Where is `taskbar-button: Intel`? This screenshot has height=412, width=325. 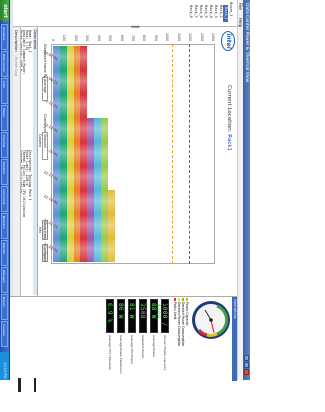 taskbar-button: Intel is located at coordinates (4, 91).